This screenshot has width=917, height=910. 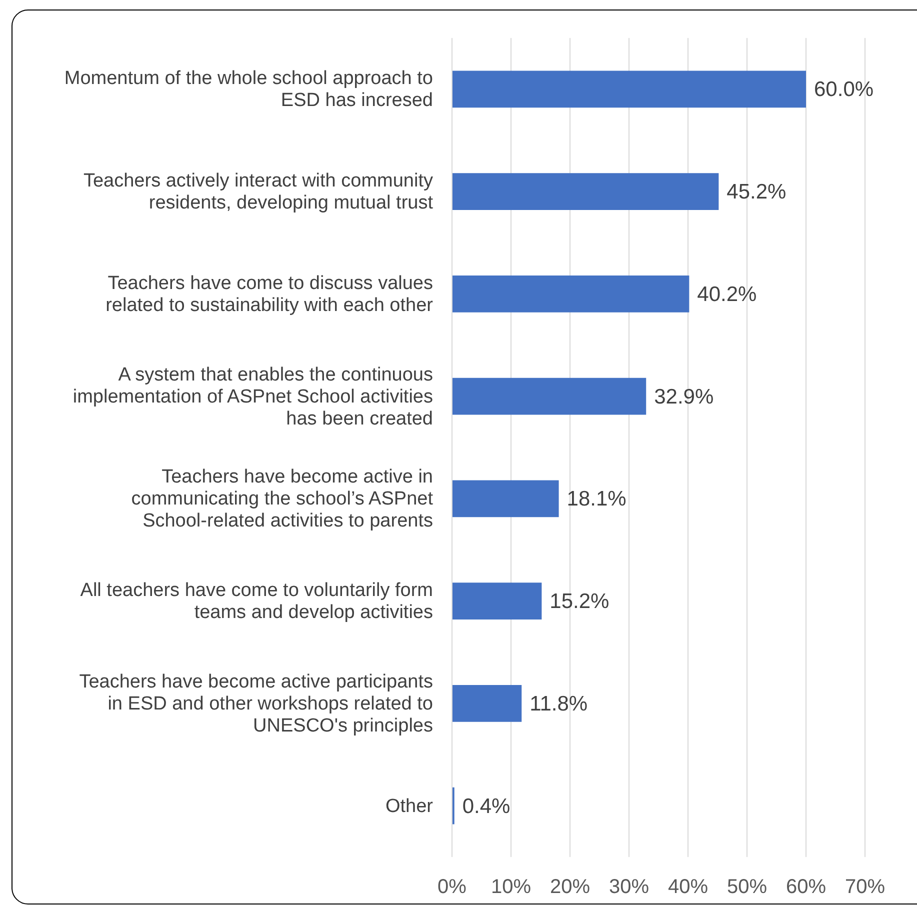 What do you see at coordinates (580, 602) in the screenshot?
I see `data-label: 15.2%` at bounding box center [580, 602].